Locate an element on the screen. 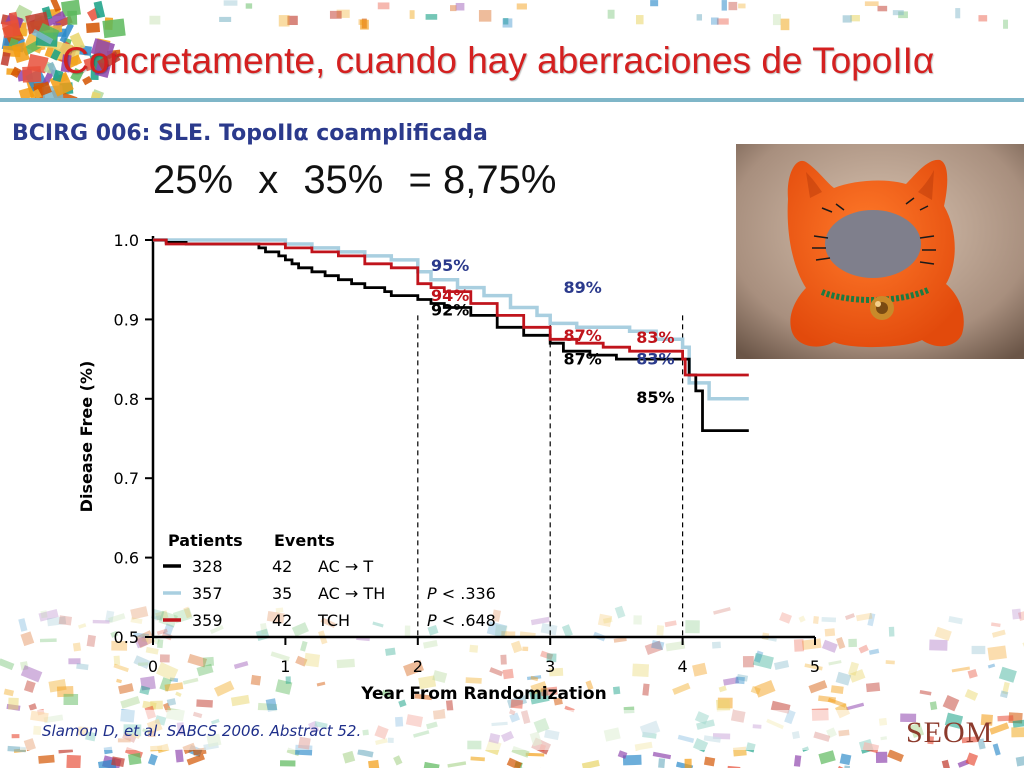  legend-series-name: TCH is located at coordinates (333, 620).